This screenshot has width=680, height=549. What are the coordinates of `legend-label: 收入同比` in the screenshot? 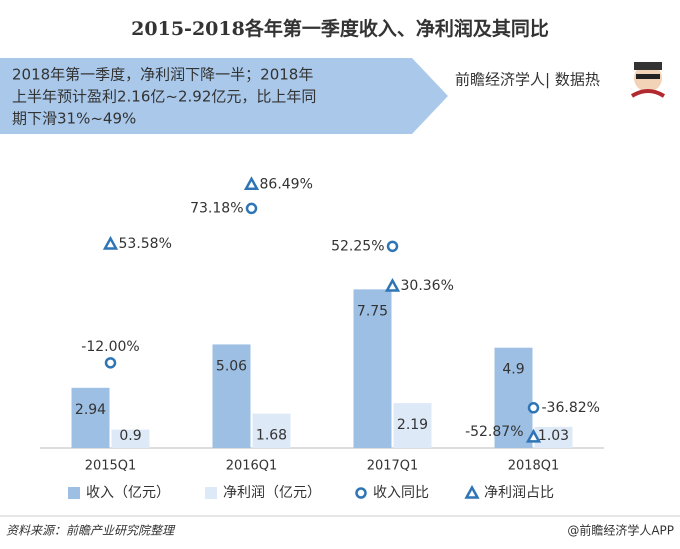 It's located at (401, 493).